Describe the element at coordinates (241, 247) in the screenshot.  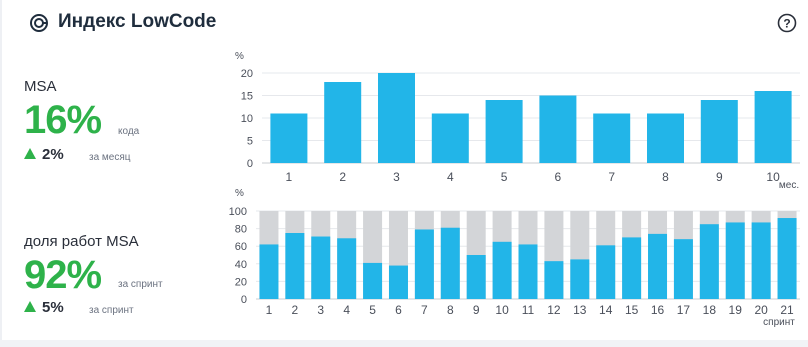
I see `y-tick-label: 60` at that location.